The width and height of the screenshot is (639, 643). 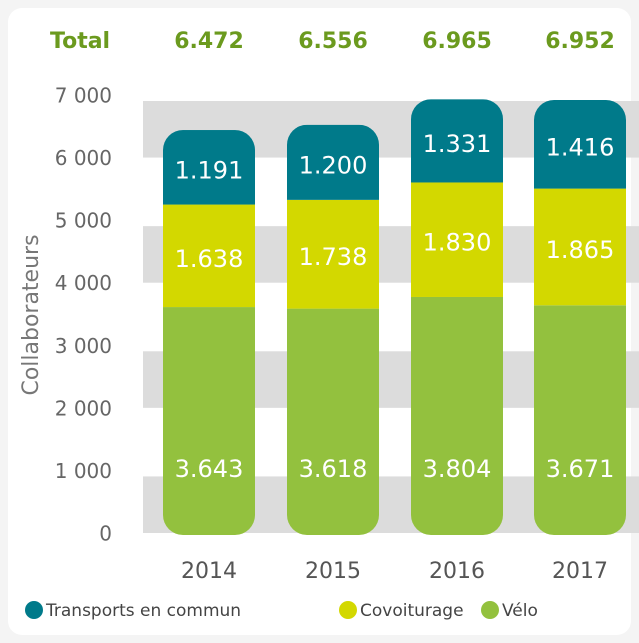 I want to click on data-label: 3.618, so click(x=333, y=469).